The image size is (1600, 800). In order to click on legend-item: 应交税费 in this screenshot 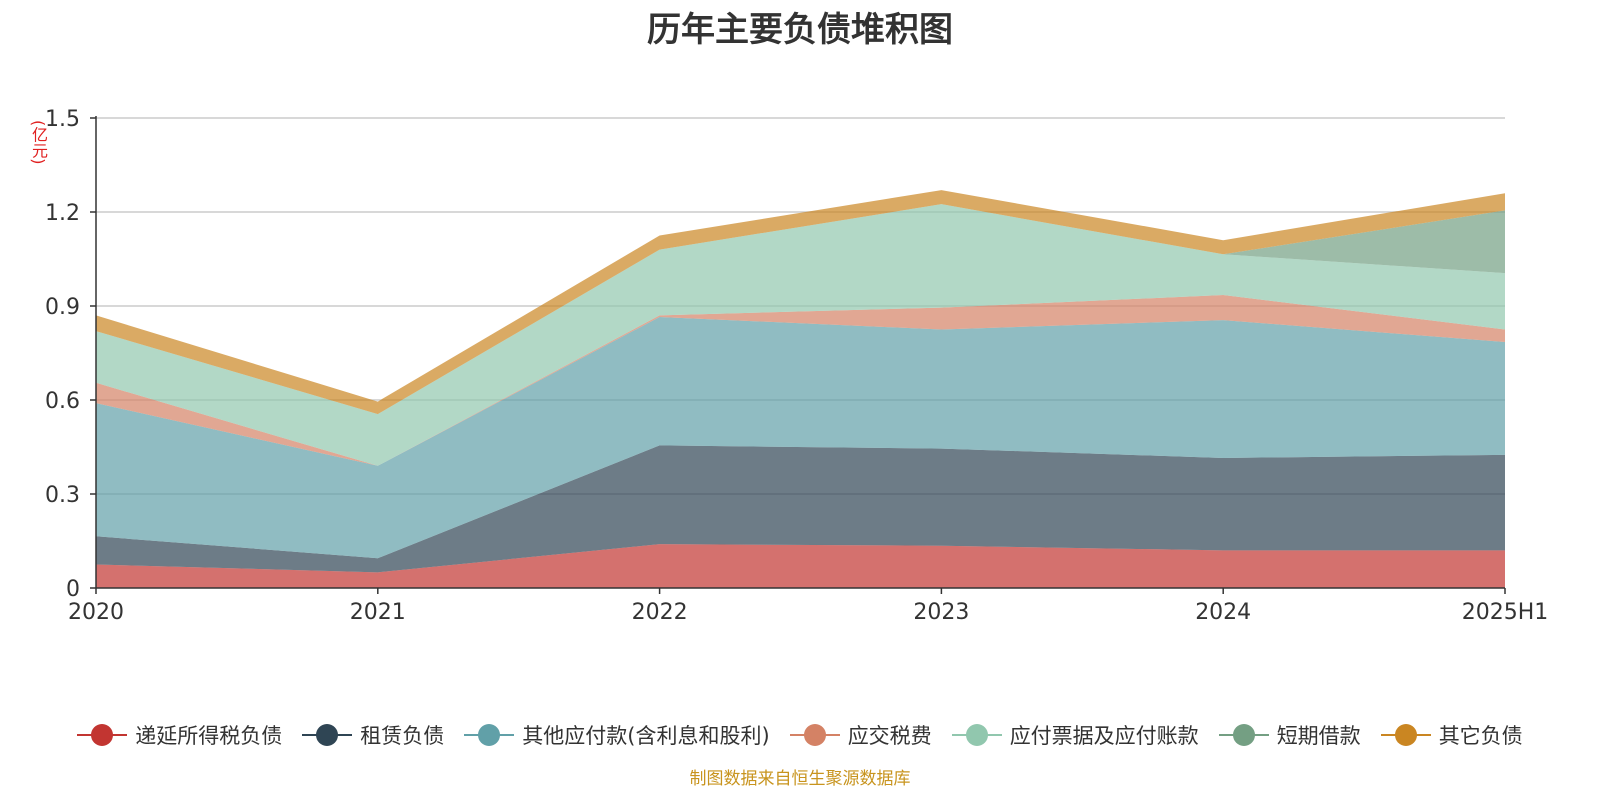, I will do `click(860, 735)`.